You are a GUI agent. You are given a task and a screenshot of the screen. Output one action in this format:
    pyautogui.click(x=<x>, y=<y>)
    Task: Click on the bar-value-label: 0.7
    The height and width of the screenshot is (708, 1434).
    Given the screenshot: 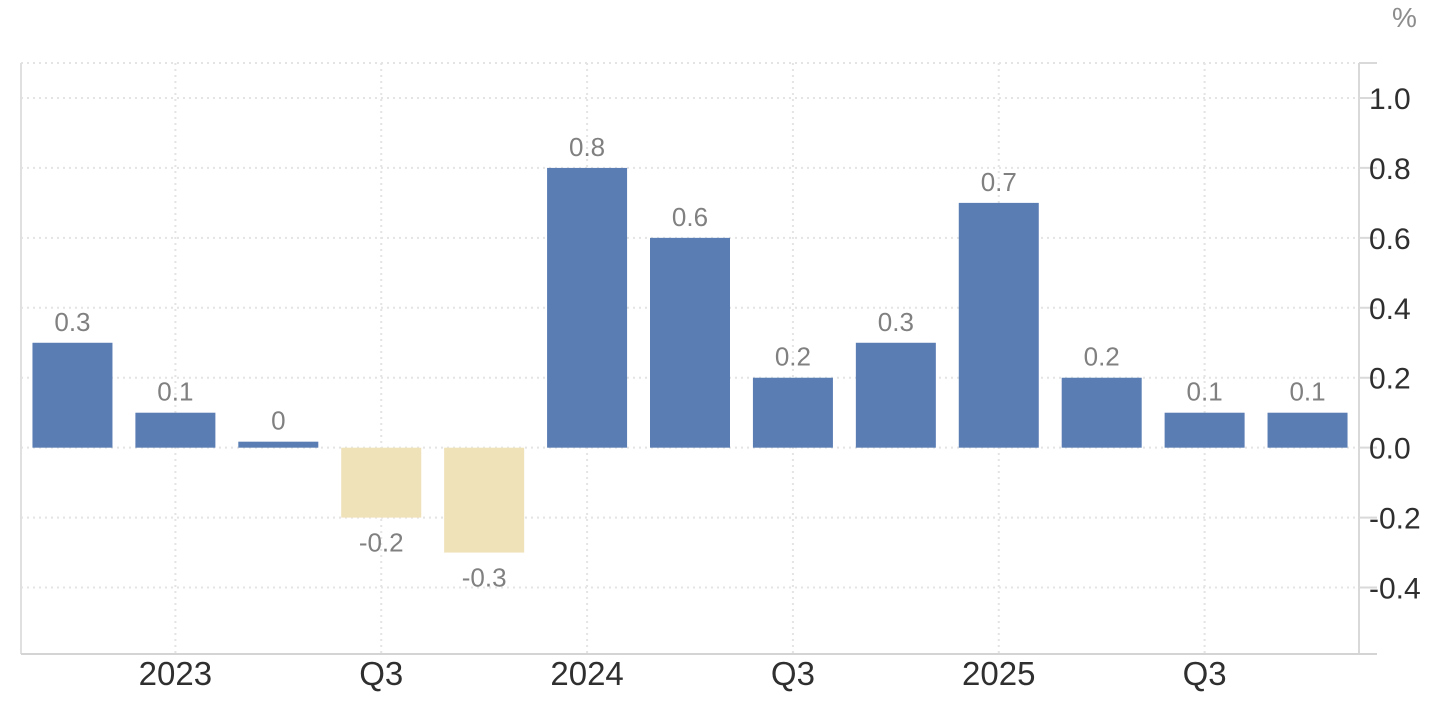 What is the action you would take?
    pyautogui.click(x=999, y=182)
    